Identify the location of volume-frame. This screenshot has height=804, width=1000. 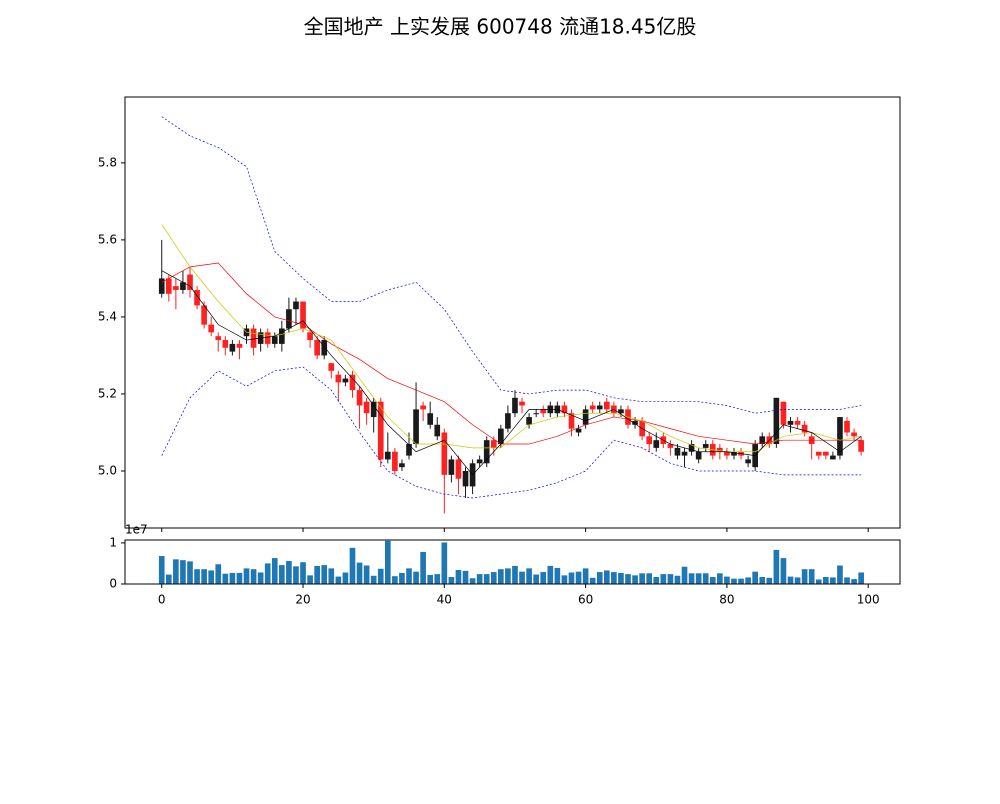
(512, 562).